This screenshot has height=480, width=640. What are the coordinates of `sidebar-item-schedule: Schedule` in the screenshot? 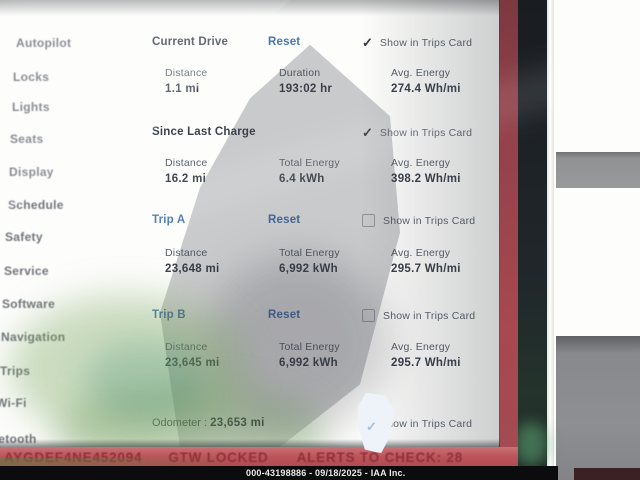 It's located at (36, 205).